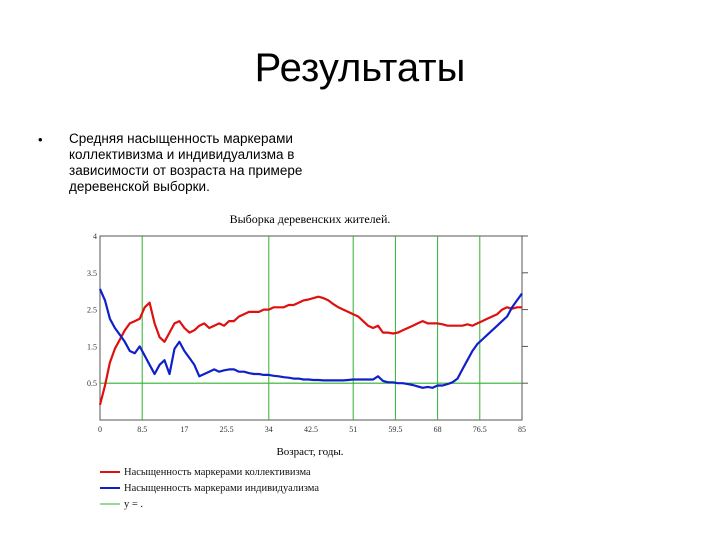 This screenshot has width=720, height=540. I want to click on bullet-line: Средняя насыщенность маркерами, so click(181, 138).